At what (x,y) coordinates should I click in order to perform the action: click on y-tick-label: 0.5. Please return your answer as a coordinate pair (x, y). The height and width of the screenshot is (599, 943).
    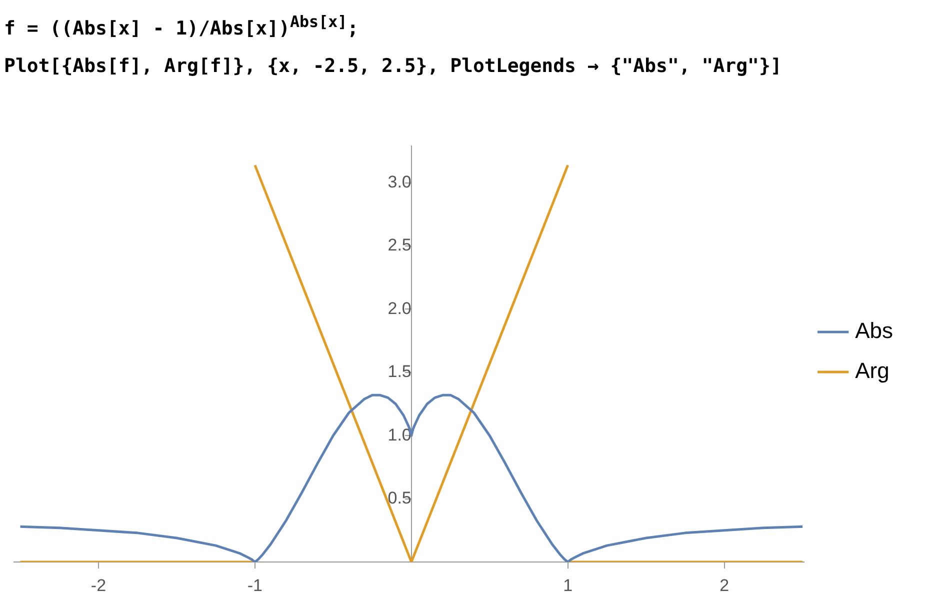
    Looking at the image, I should click on (400, 498).